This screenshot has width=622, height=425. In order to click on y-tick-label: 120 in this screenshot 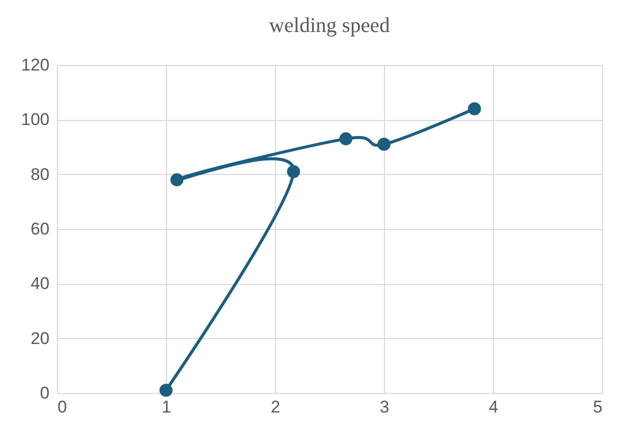, I will do `click(35, 65)`.